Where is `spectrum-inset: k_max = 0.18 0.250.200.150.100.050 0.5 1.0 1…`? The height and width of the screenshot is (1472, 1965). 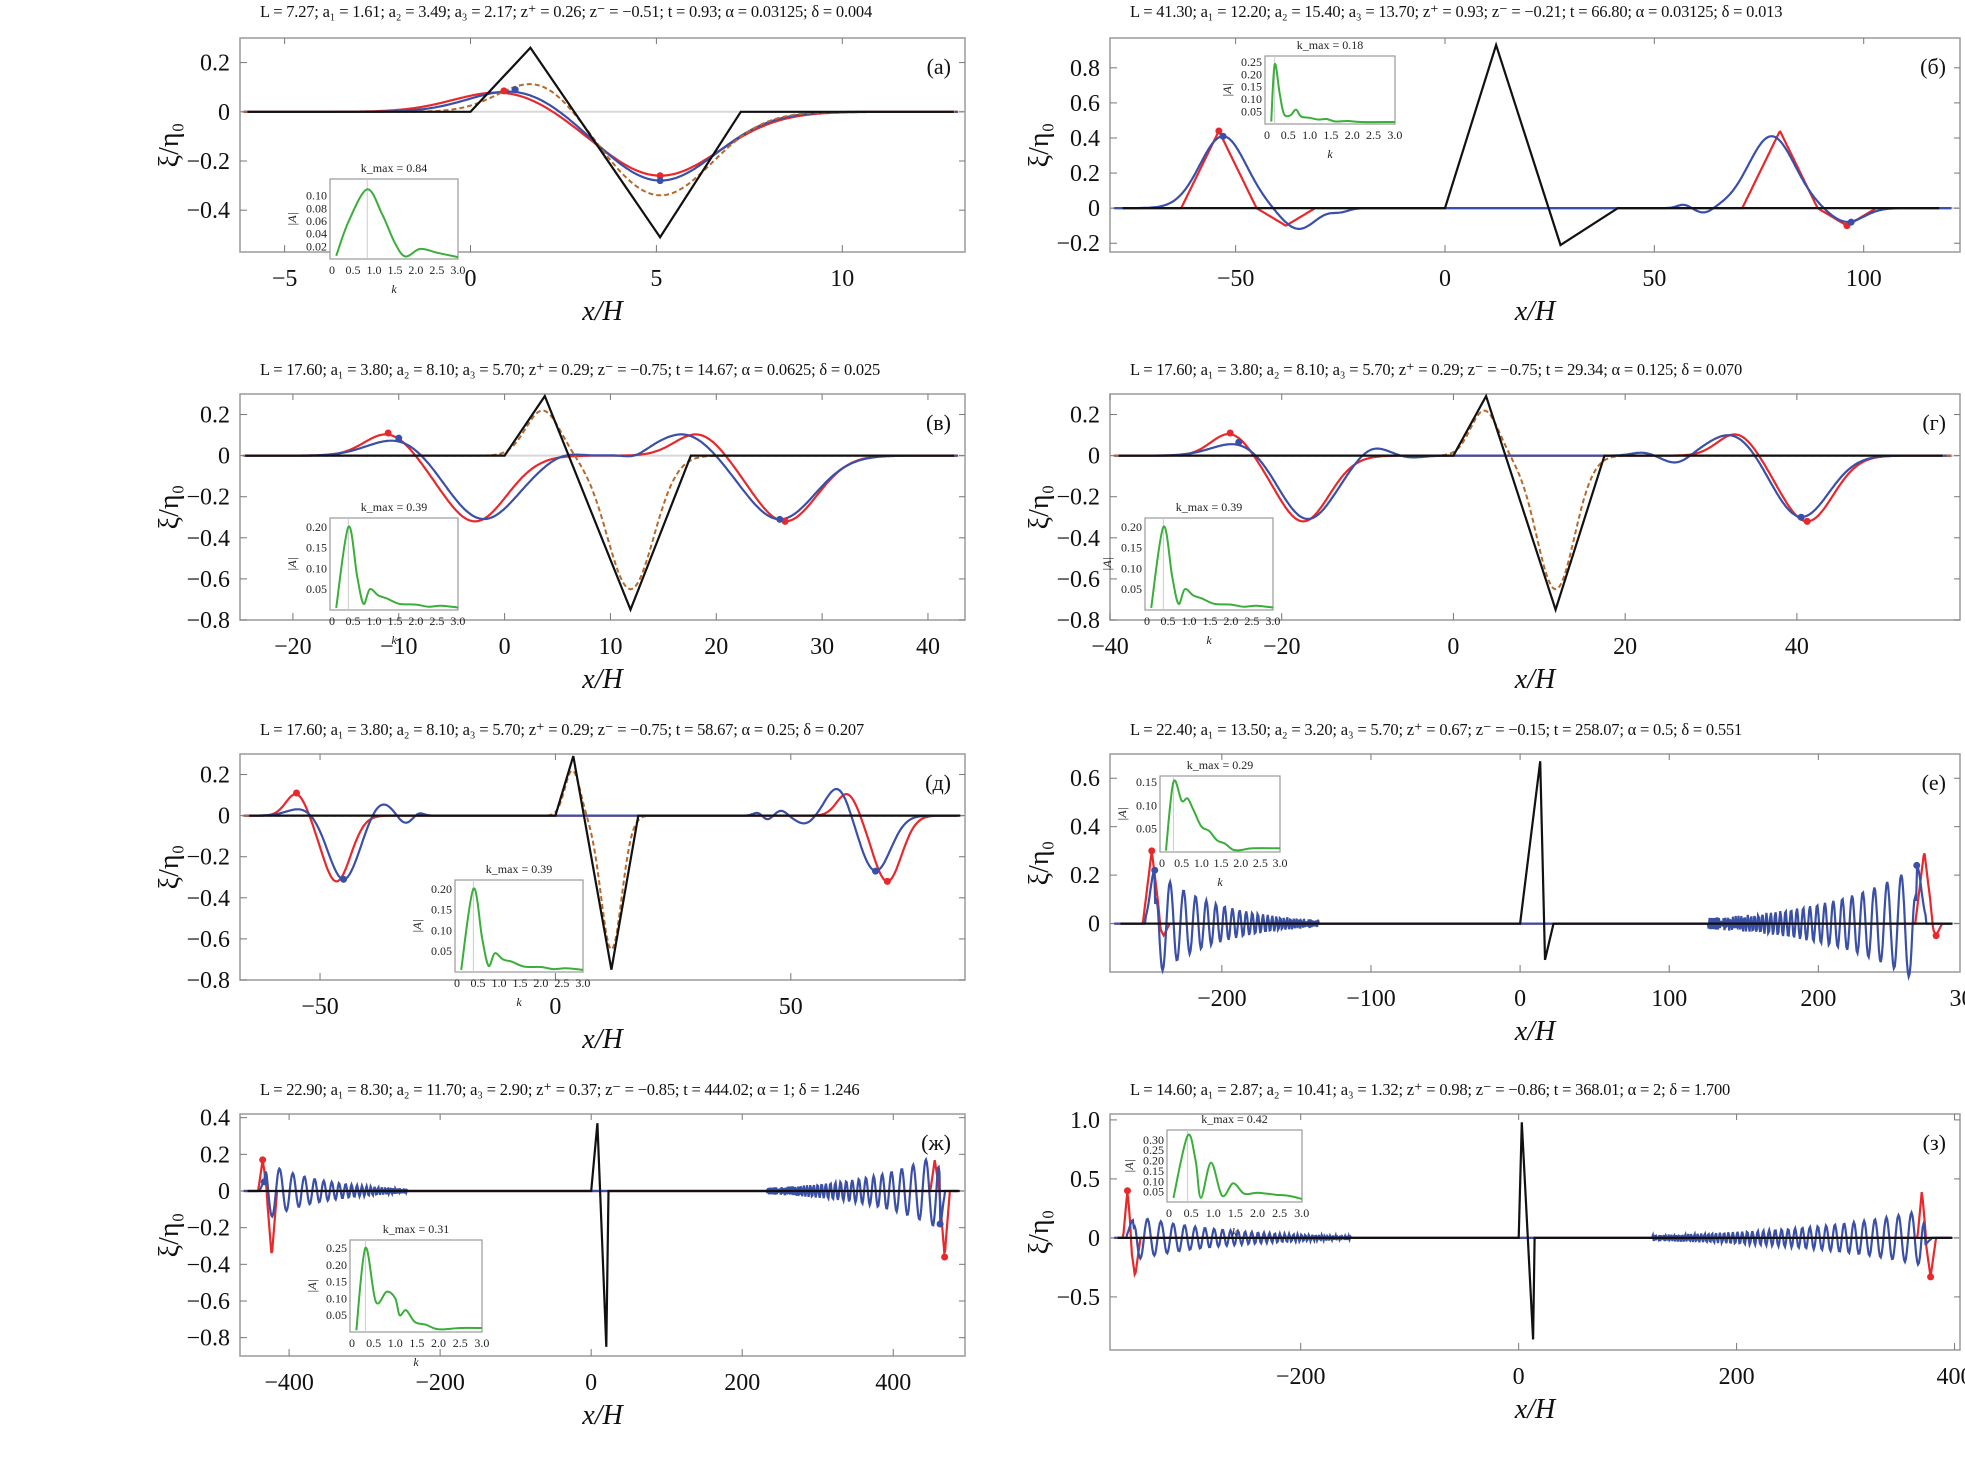 spectrum-inset: k_max = 0.18 0.250.200.150.100.050 0.5 1.0 1… is located at coordinates (1311, 99).